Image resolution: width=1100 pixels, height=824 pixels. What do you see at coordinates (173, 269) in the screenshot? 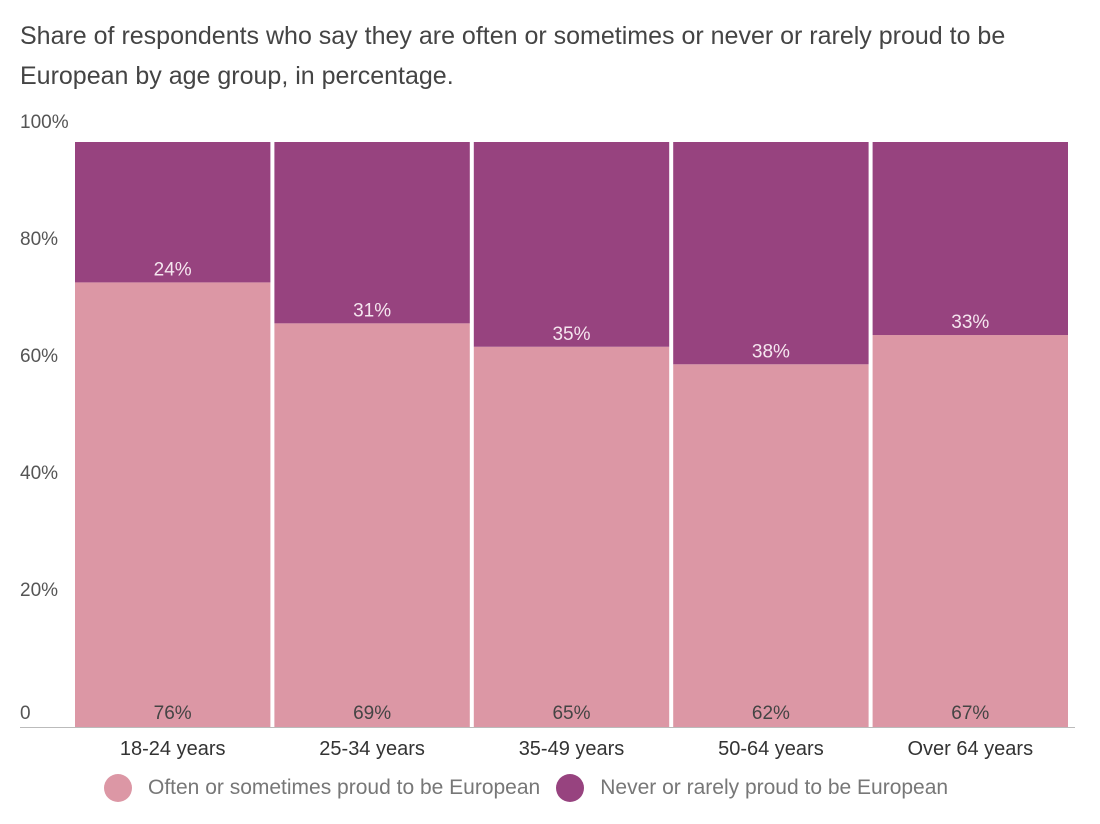
I see `data-label-never-proud: 24%` at bounding box center [173, 269].